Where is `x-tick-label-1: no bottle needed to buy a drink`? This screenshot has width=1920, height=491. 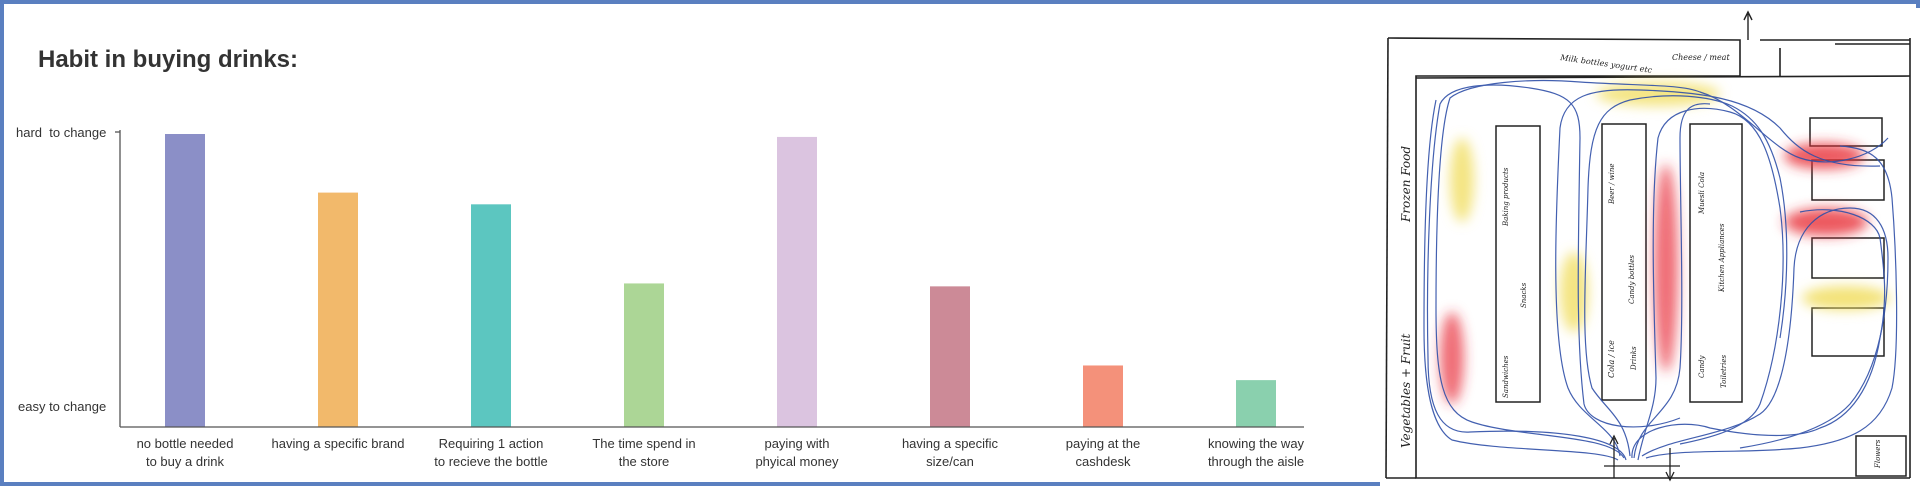 x-tick-label-1: no bottle needed to buy a drink is located at coordinates (185, 452).